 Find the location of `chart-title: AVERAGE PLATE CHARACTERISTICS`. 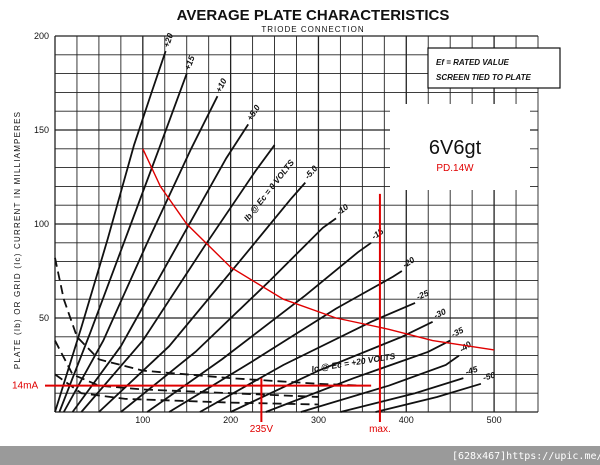

chart-title: AVERAGE PLATE CHARACTERISTICS is located at coordinates (313, 15).